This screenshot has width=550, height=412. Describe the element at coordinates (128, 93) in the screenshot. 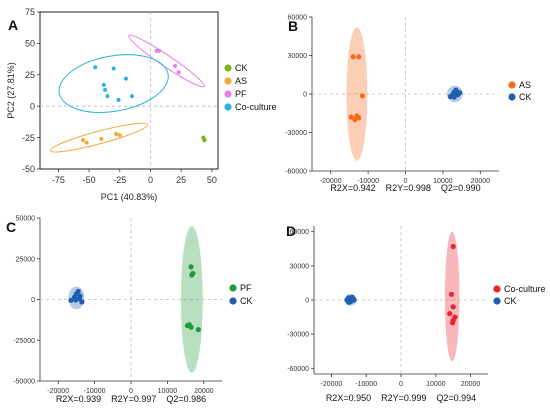

I see `panel-a-plot-area` at that location.